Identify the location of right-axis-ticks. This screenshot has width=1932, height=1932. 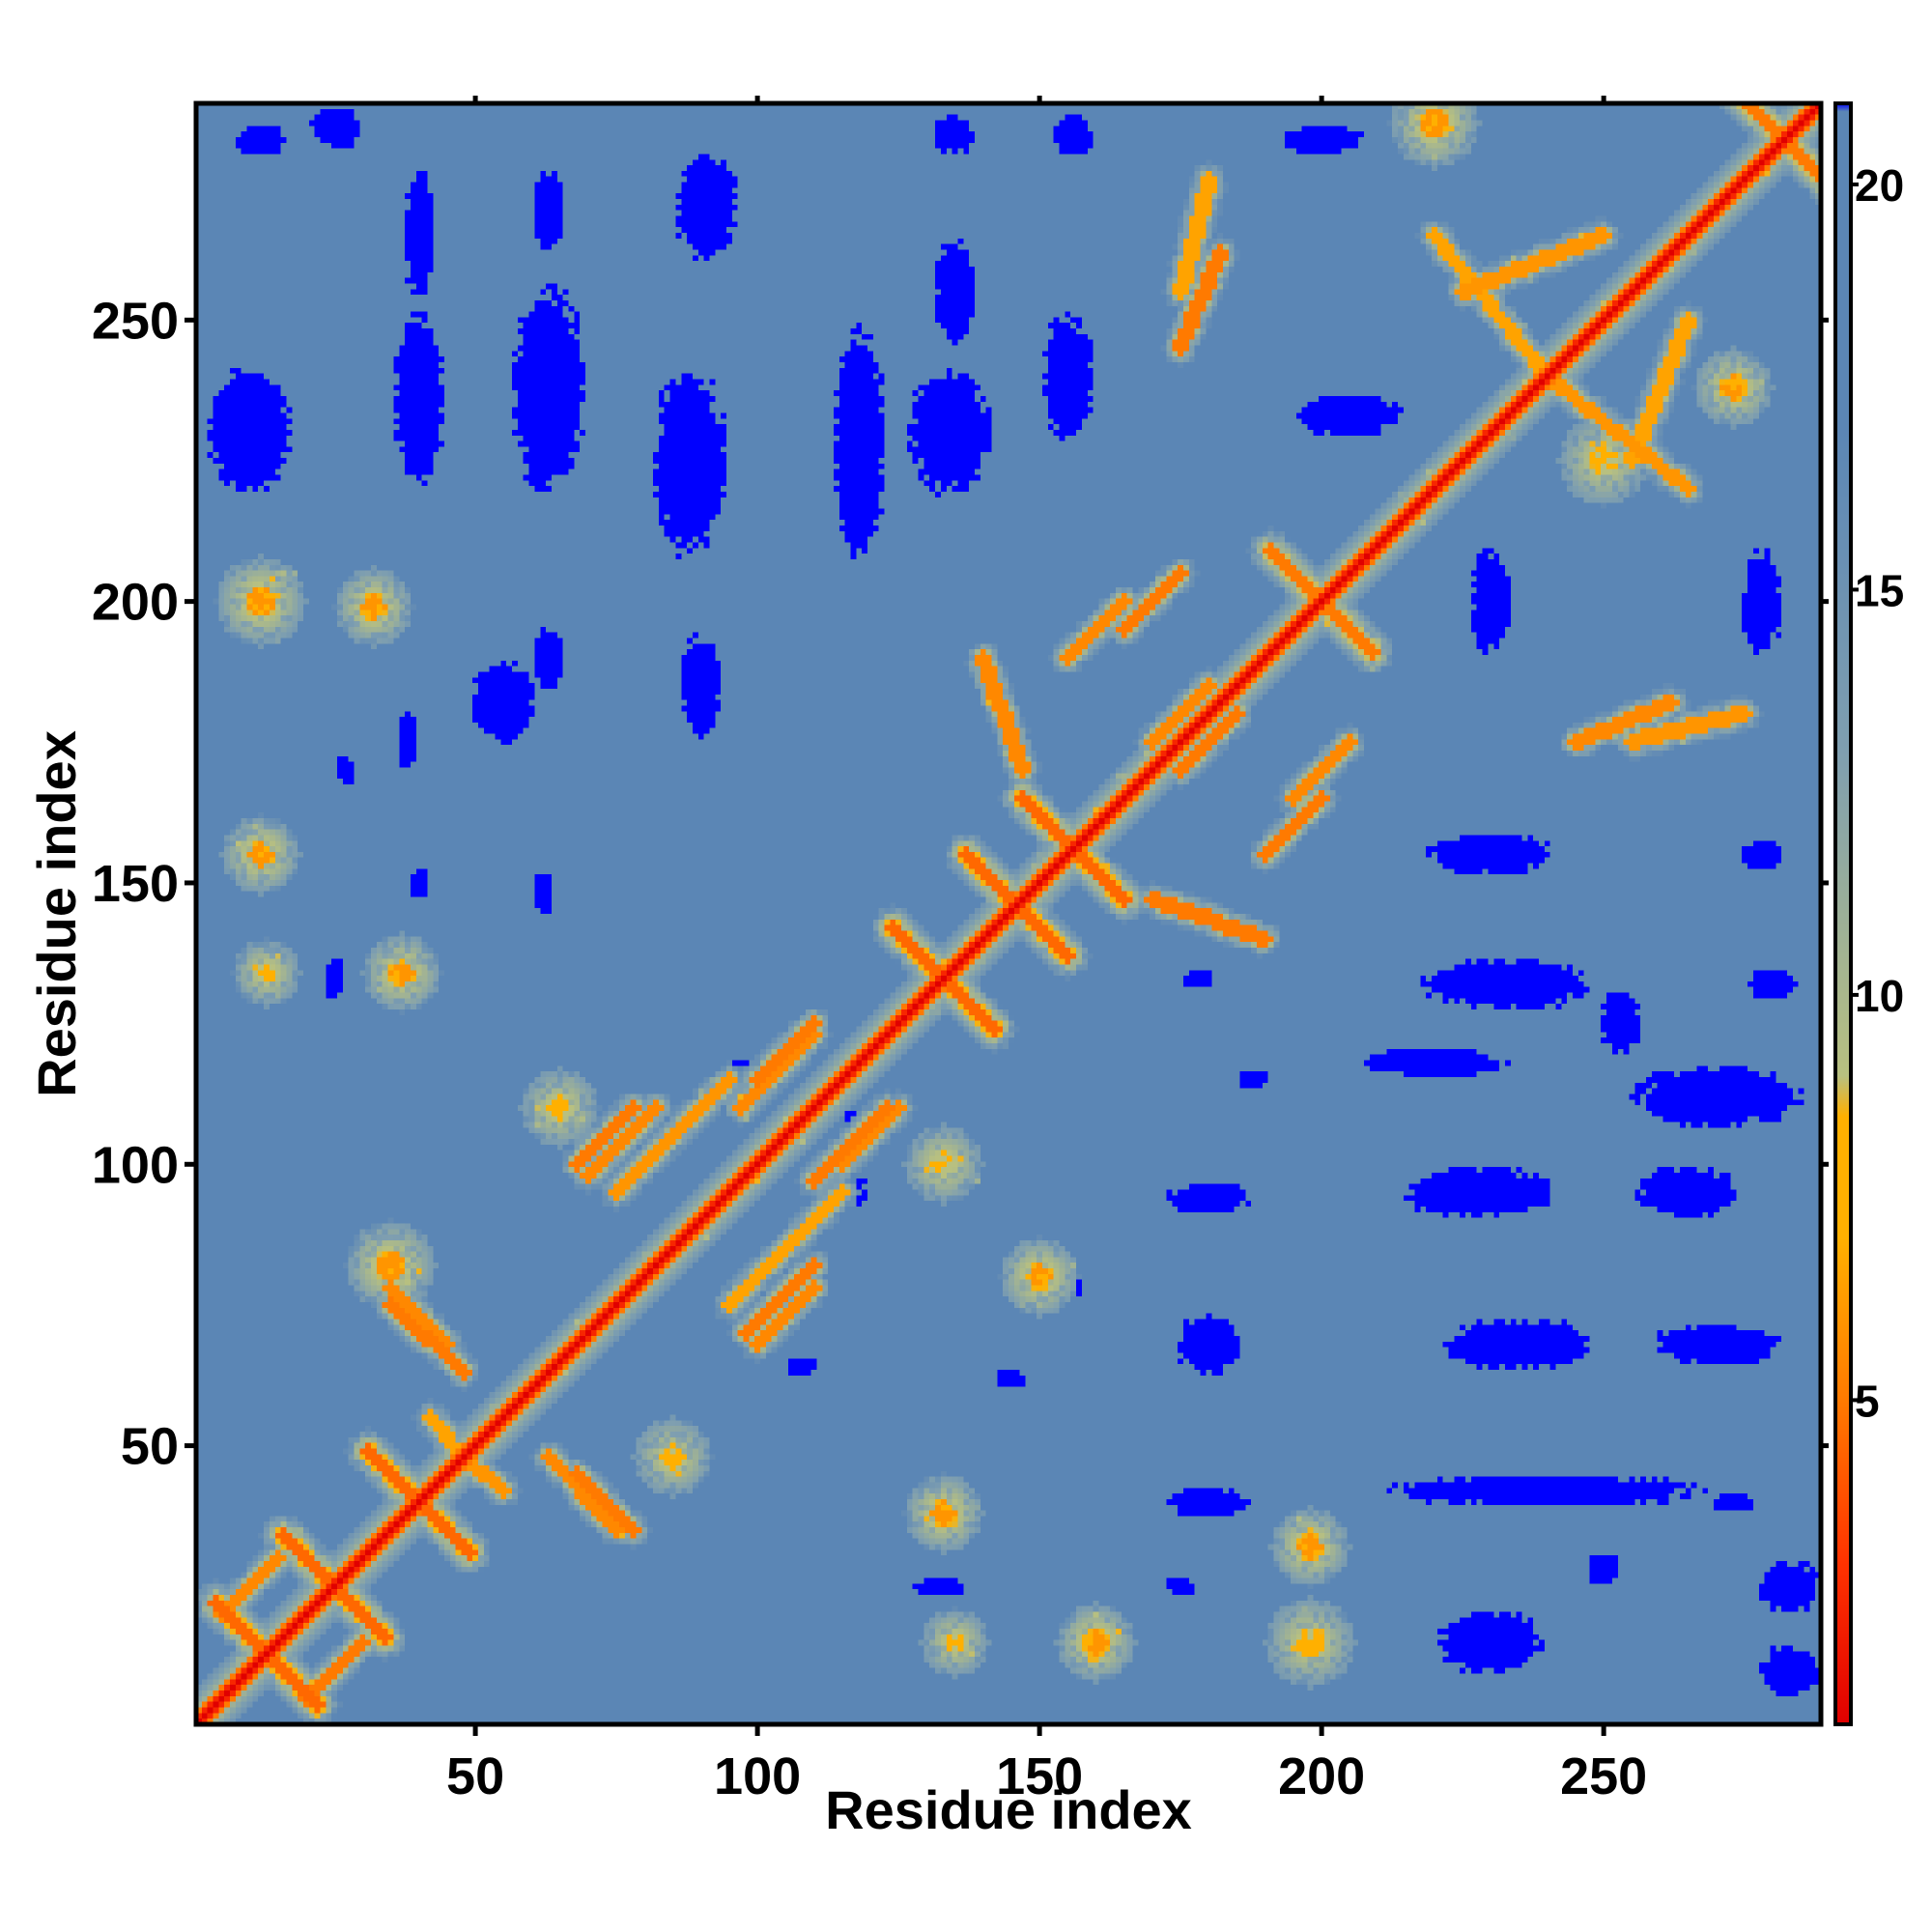
(1825, 883).